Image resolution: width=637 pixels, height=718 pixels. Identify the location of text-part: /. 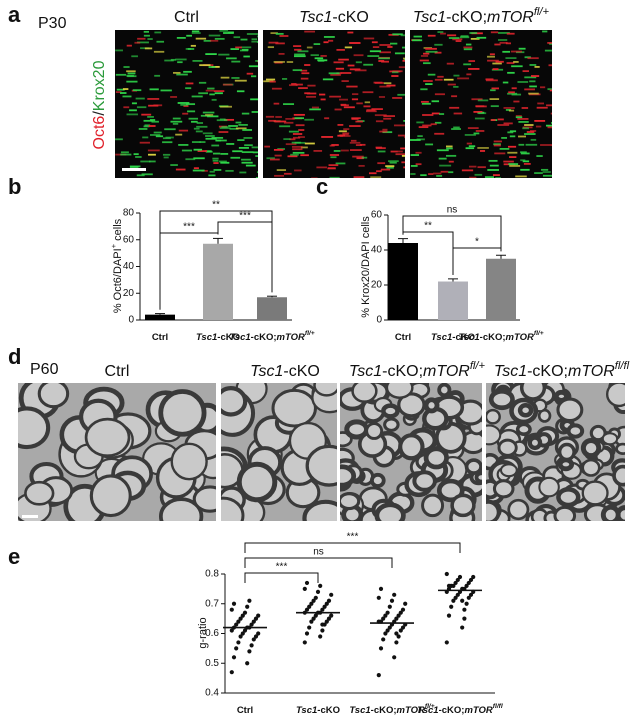
(99, 113).